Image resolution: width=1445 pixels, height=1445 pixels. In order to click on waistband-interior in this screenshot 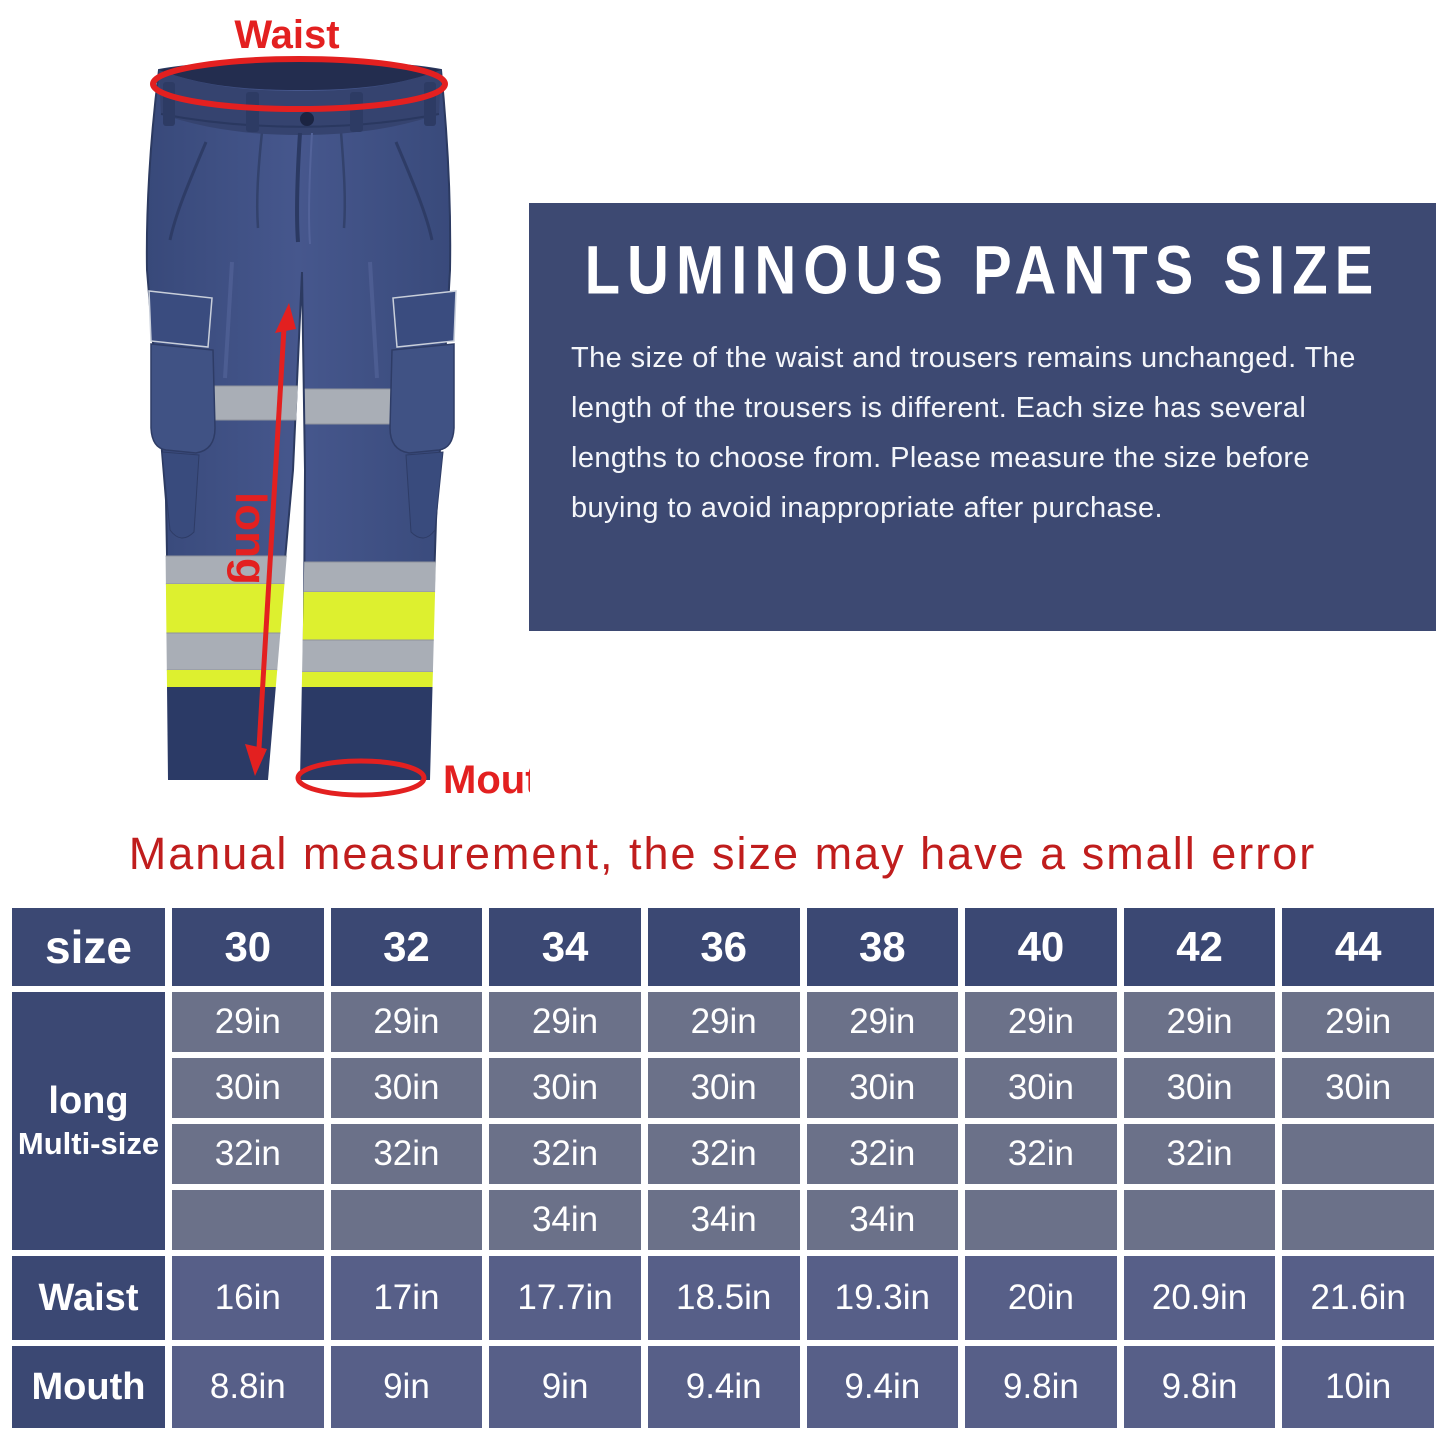, I will do `click(300, 75)`.